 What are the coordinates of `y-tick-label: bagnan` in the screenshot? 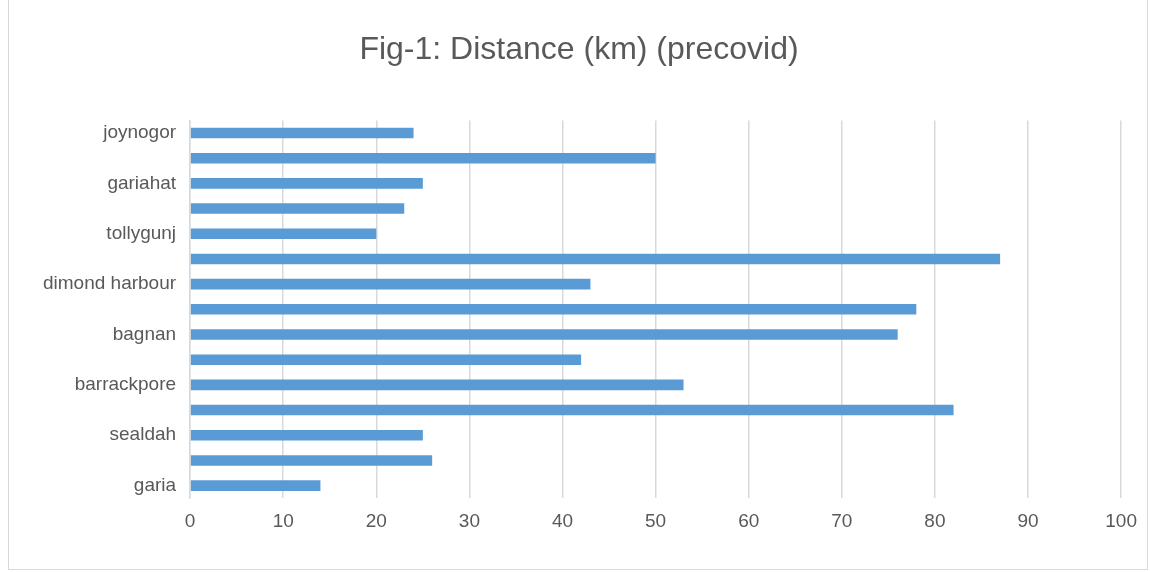 It's located at (144, 333).